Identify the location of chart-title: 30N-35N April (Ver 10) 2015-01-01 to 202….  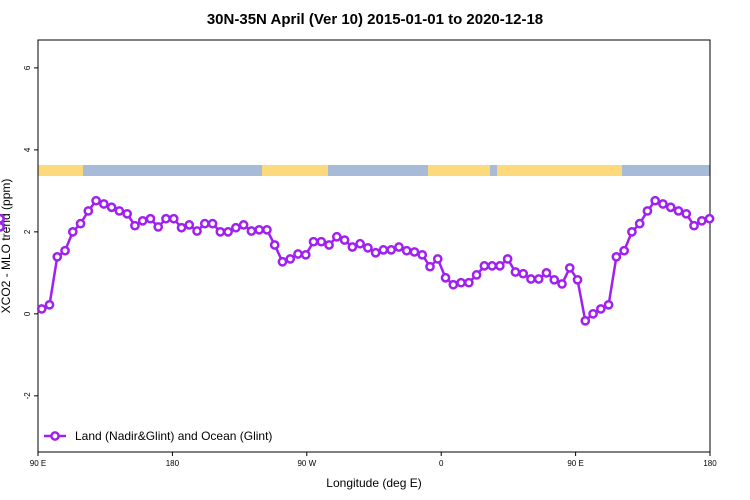
(375, 19).